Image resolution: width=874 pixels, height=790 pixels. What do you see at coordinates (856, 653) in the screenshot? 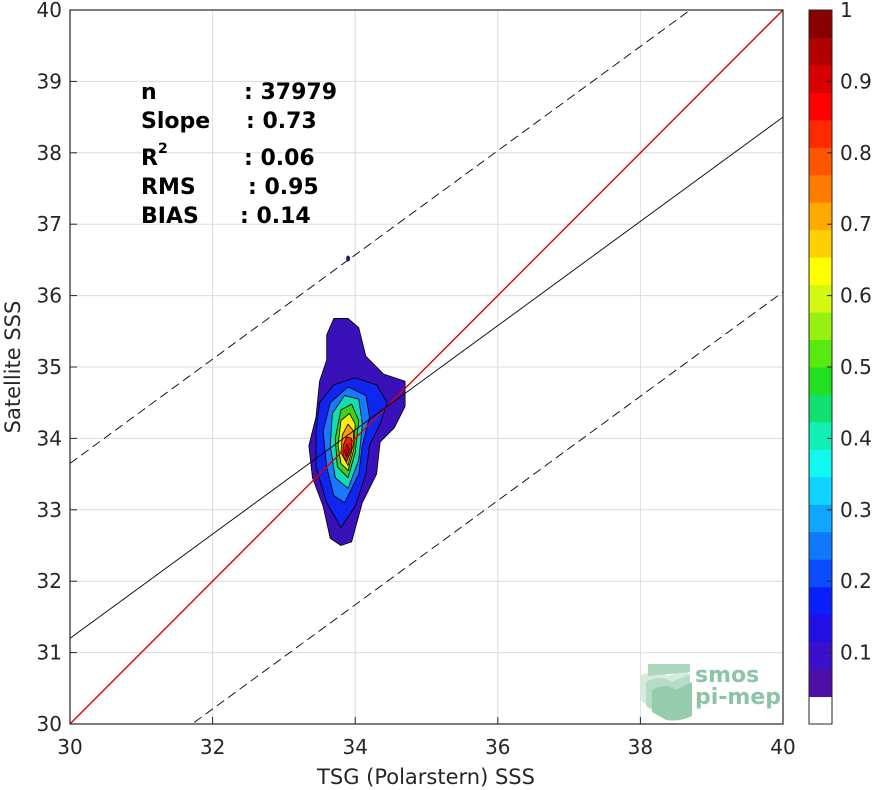
I see `colorbar-tick-label: 0.1` at bounding box center [856, 653].